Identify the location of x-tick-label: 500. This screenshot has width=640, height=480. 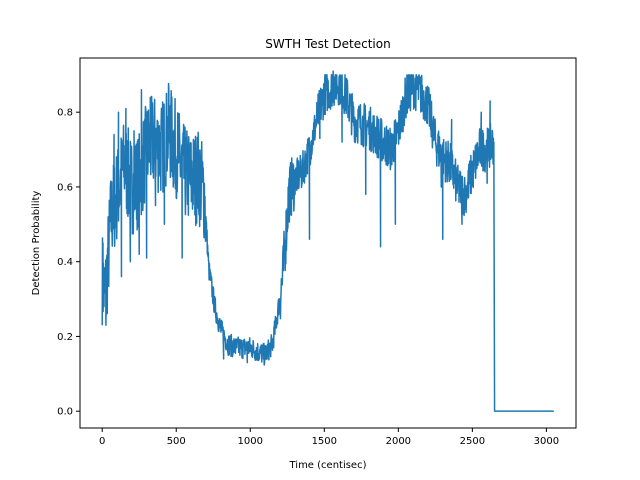
(176, 441).